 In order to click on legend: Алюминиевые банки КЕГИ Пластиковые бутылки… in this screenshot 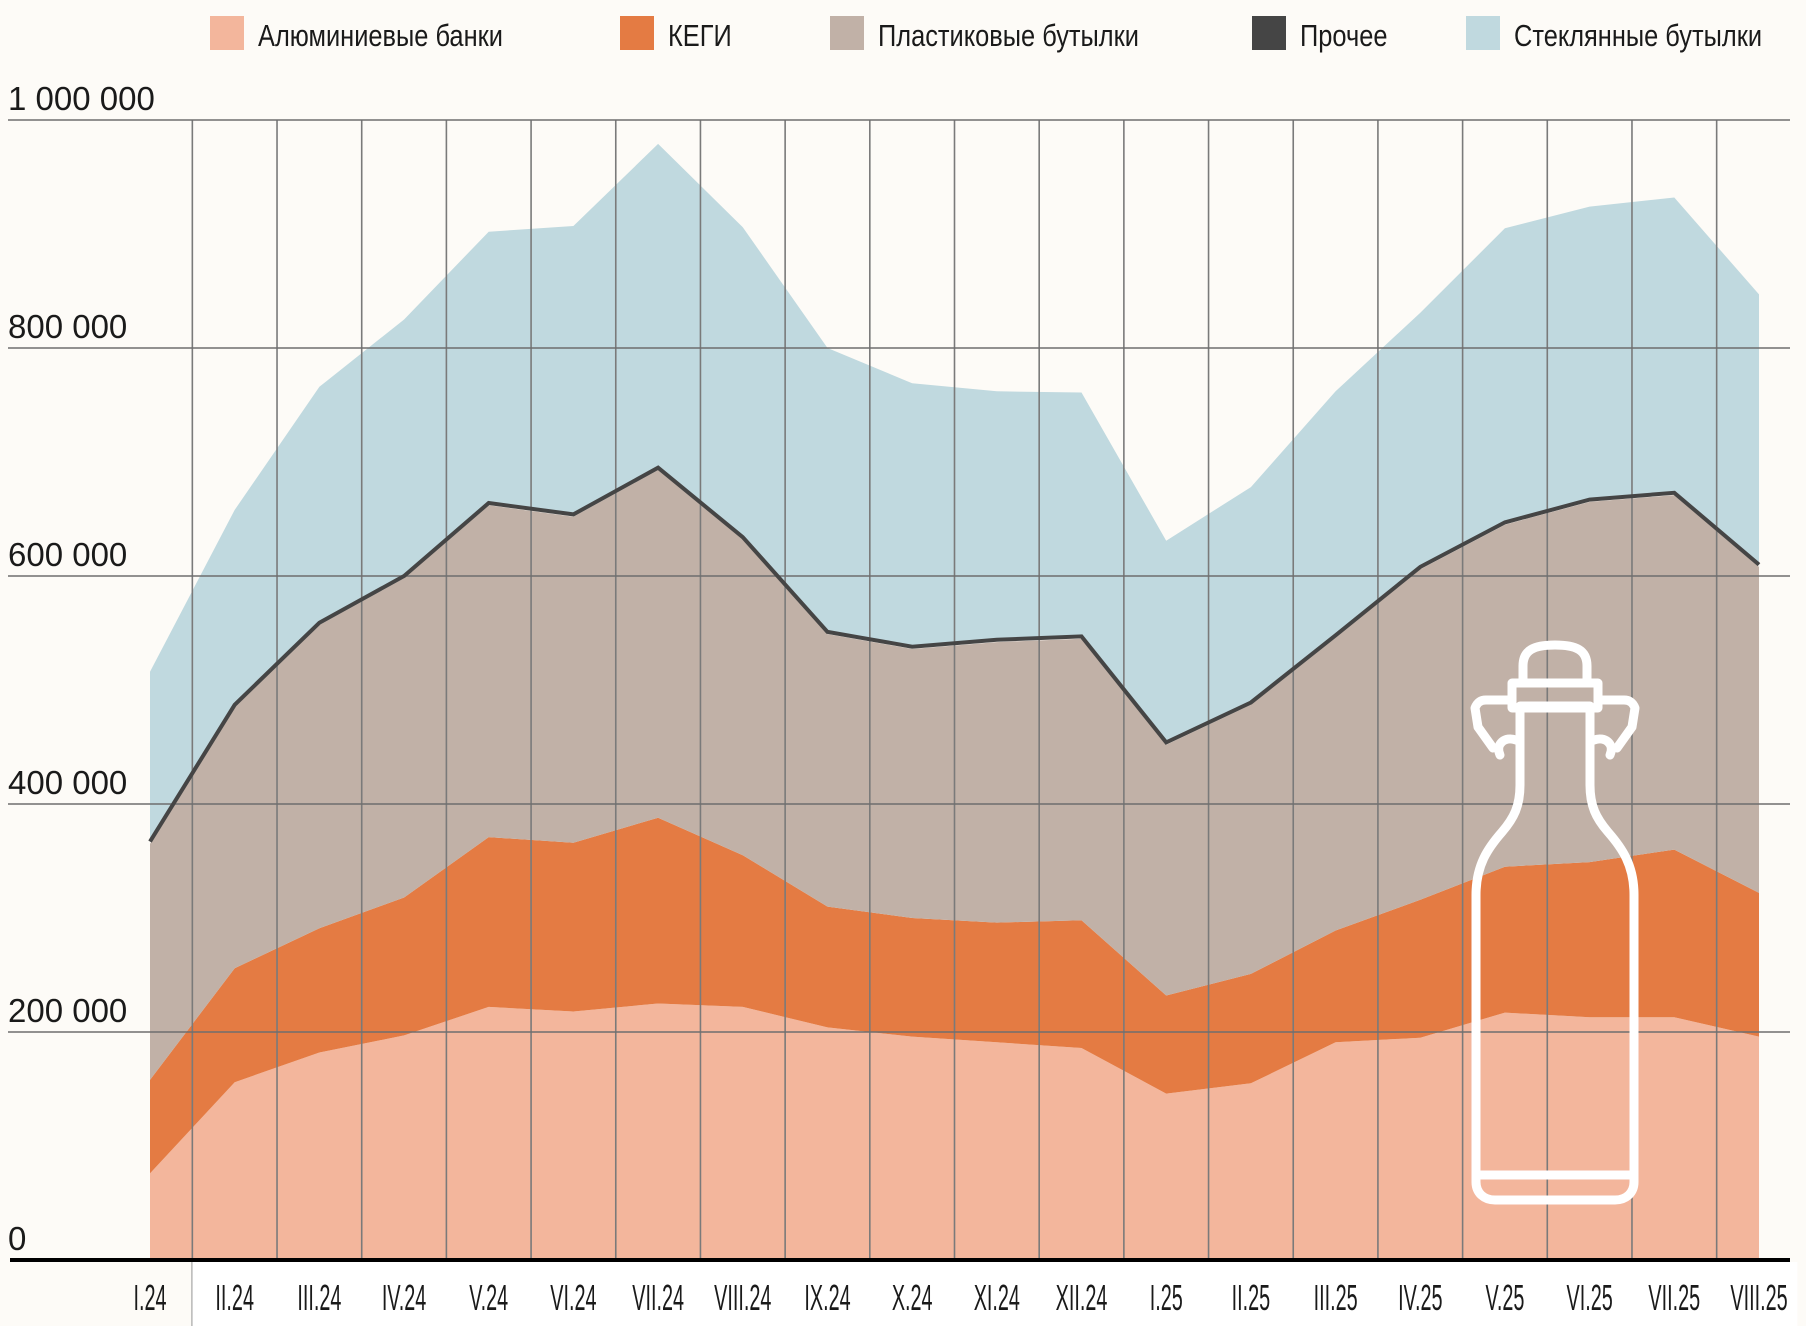, I will do `click(986, 35)`.